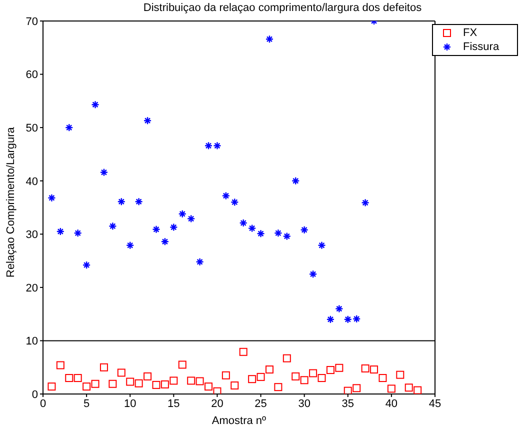 The image size is (526, 432). Describe the element at coordinates (32, 128) in the screenshot. I see `y-tick-label: 50` at that location.